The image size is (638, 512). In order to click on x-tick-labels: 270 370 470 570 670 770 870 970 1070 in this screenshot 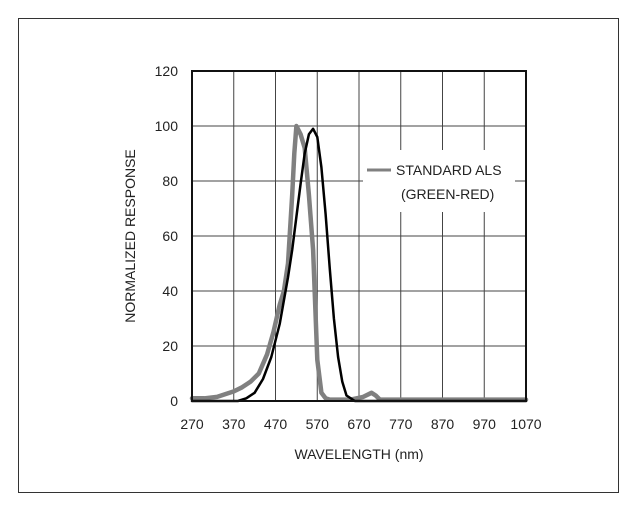, I will do `click(360, 424)`.